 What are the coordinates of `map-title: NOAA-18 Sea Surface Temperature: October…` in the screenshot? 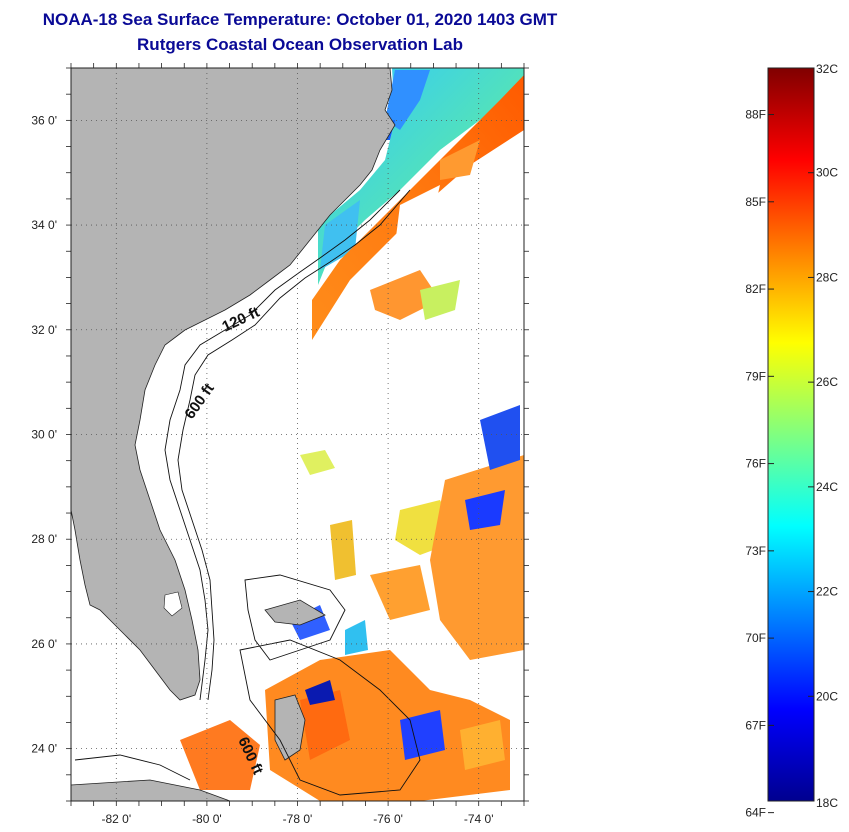 It's located at (300, 19).